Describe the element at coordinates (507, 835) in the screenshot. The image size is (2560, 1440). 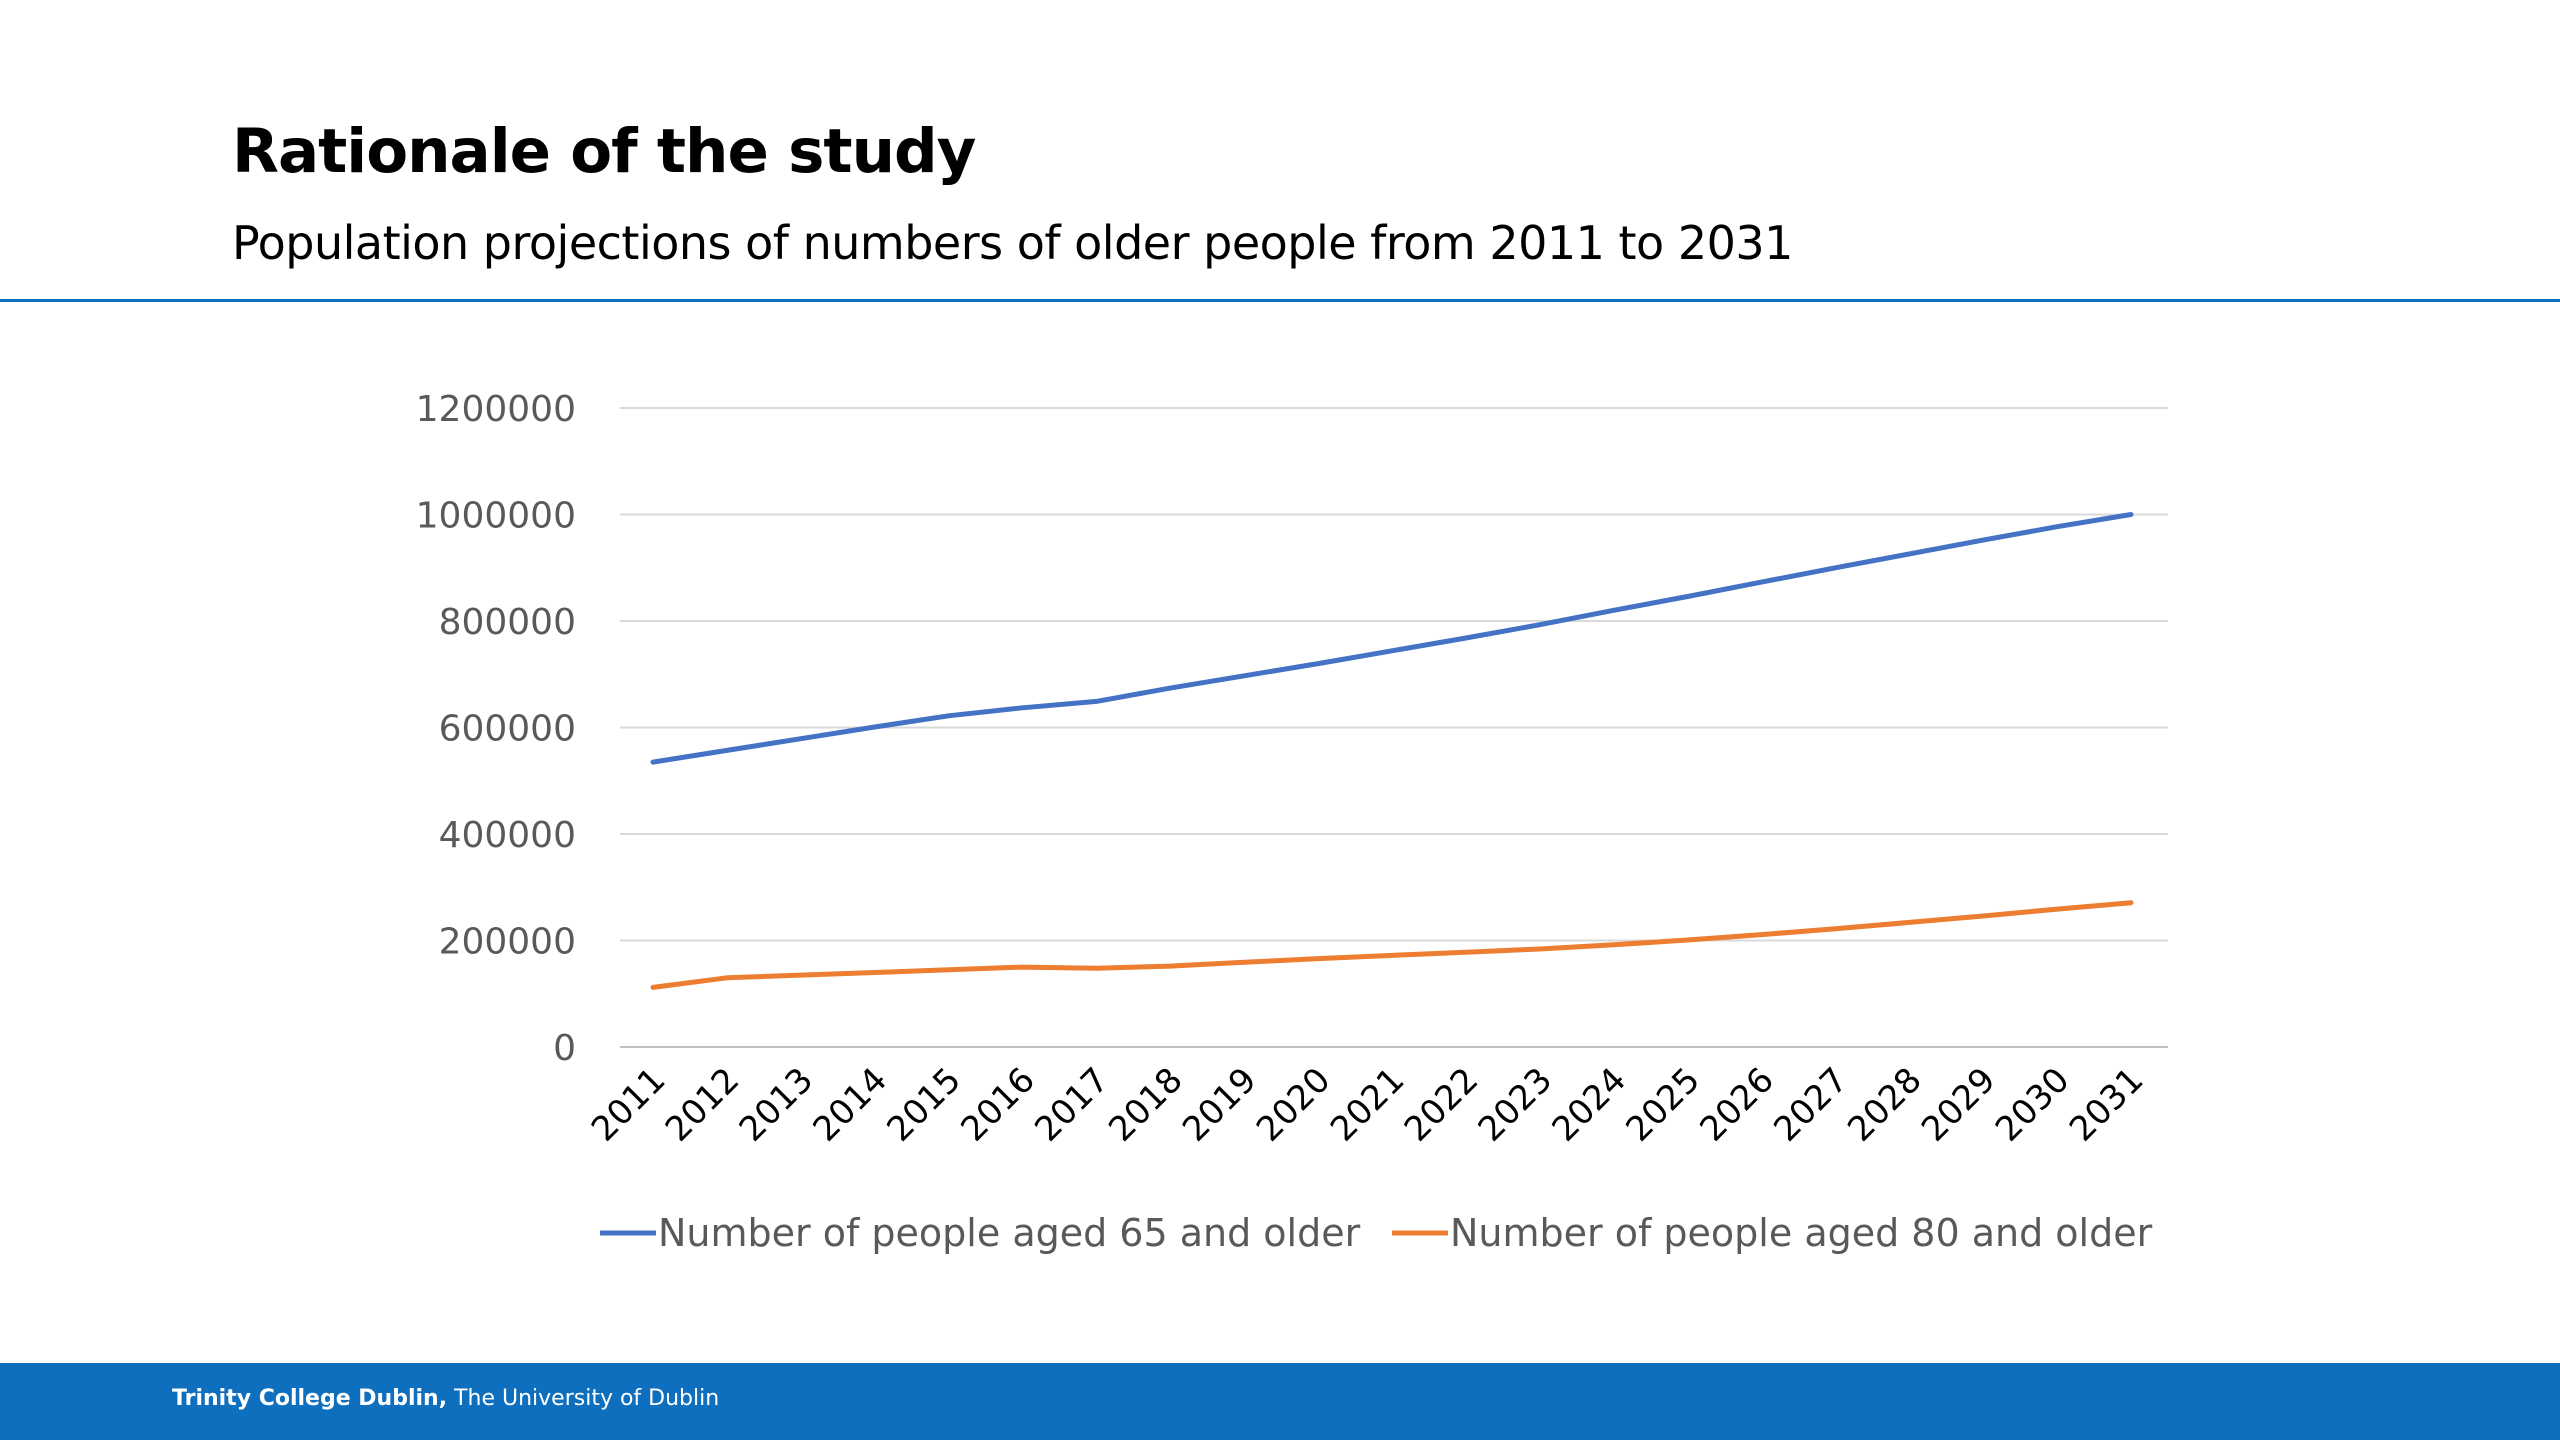
I see `y-tick-label: 400000` at that location.